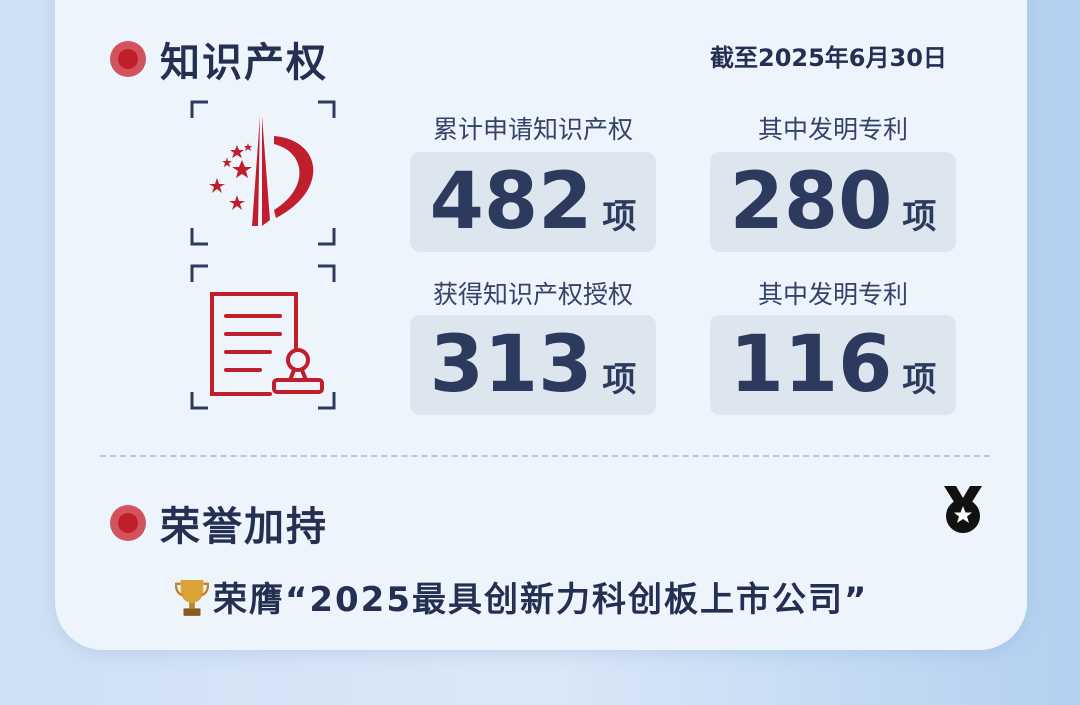 This screenshot has height=705, width=1080. What do you see at coordinates (963, 510) in the screenshot?
I see `medal-icon` at bounding box center [963, 510].